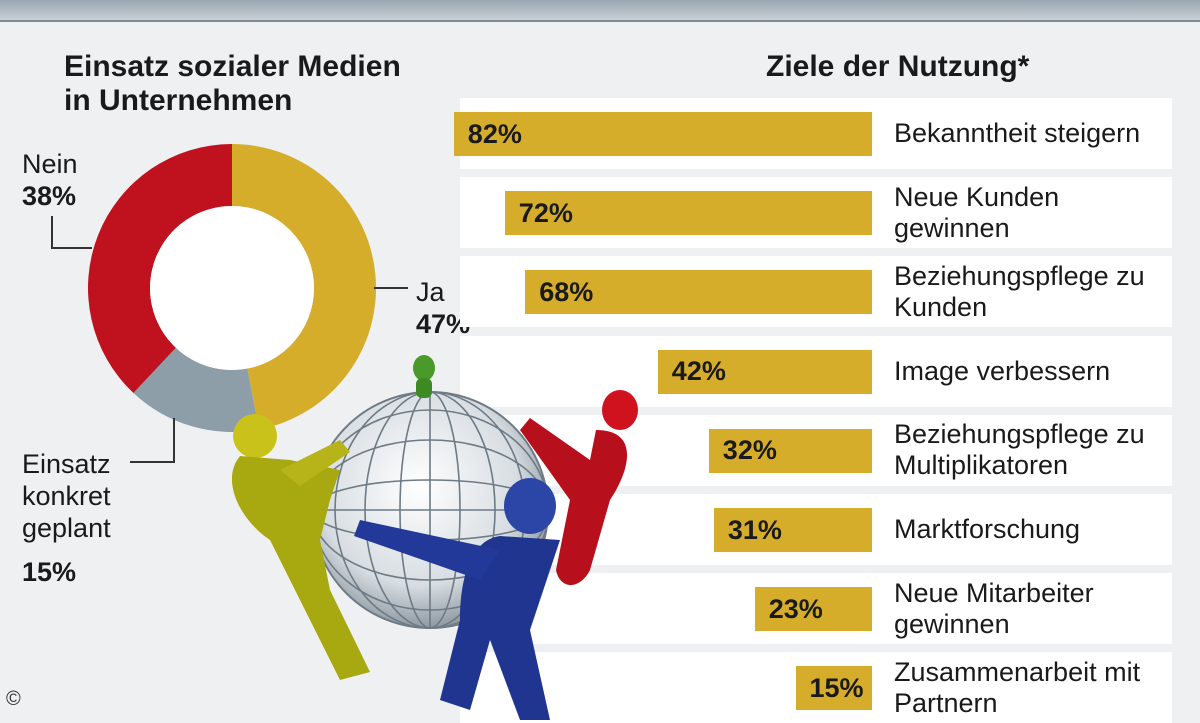 This screenshot has width=1200, height=723. What do you see at coordinates (71, 232) in the screenshot?
I see `leader-line-nein` at bounding box center [71, 232].